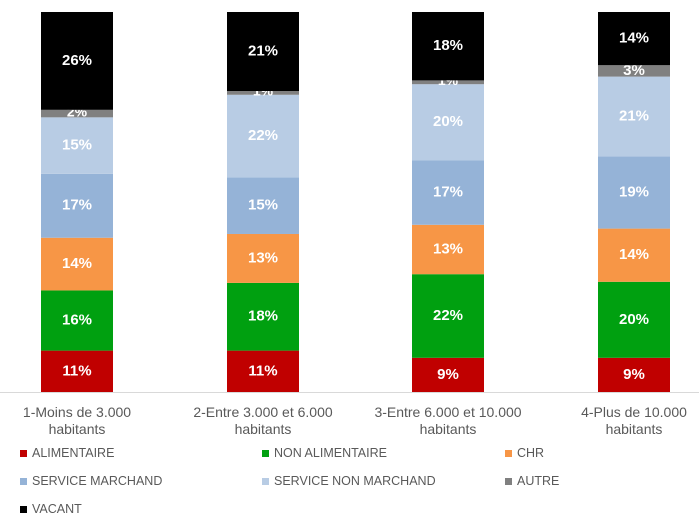  Describe the element at coordinates (330, 453) in the screenshot. I see `legend-label: NON ALIMENTAIRE` at that location.